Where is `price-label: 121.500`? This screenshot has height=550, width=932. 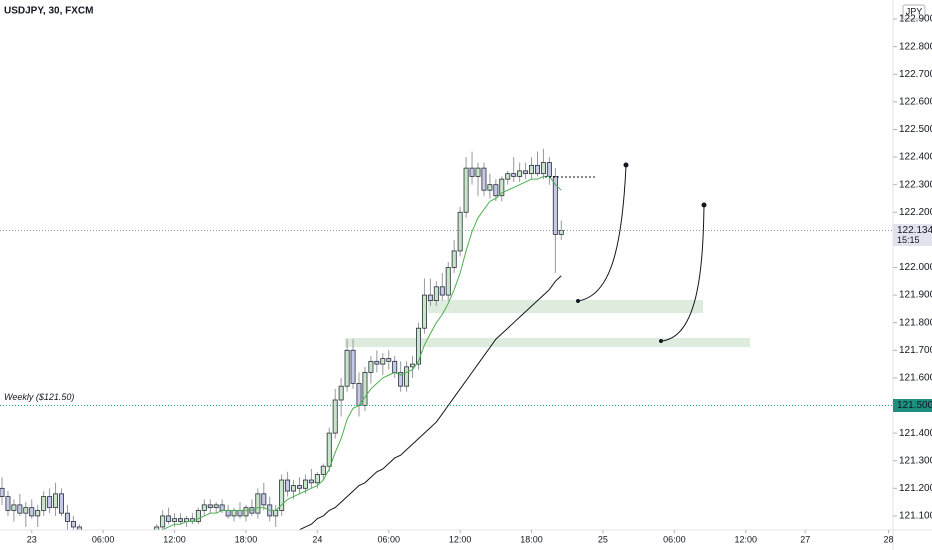 price-label: 121.500 is located at coordinates (914, 405).